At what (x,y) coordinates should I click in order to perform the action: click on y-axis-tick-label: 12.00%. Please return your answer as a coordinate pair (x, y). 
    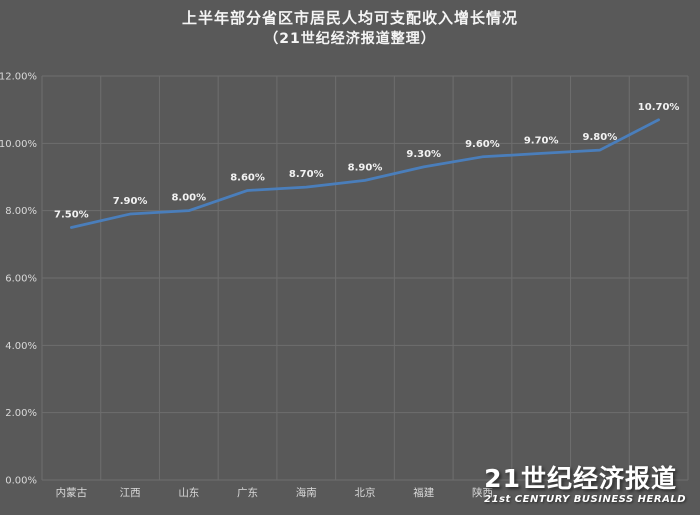
    Looking at the image, I should click on (18, 77).